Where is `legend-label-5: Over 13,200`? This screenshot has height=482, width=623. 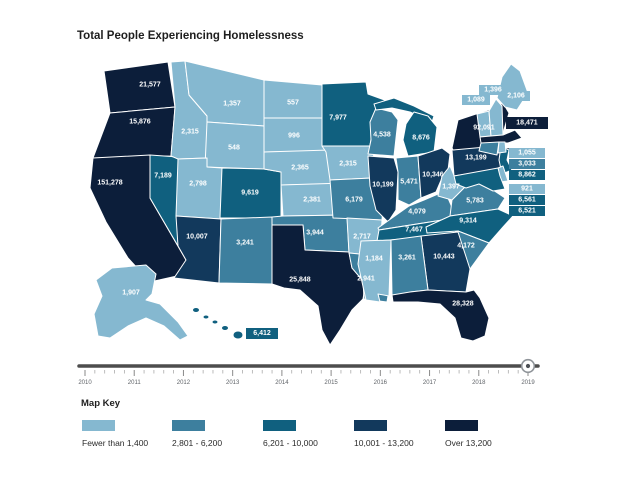 legend-label-5: Over 13,200 is located at coordinates (468, 443).